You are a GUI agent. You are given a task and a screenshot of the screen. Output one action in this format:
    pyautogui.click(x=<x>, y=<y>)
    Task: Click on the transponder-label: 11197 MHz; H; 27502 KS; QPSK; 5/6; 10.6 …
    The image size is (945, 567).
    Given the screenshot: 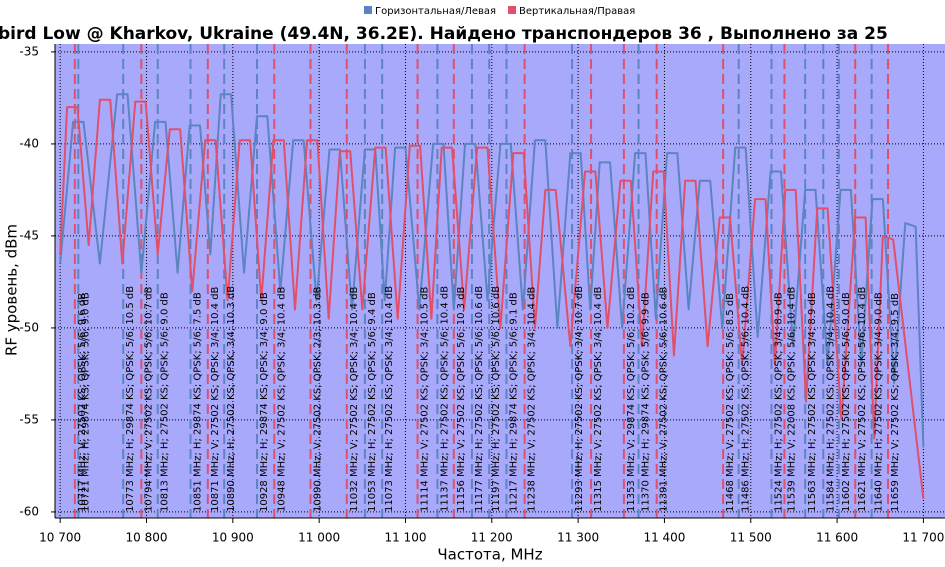 What is the action you would take?
    pyautogui.click(x=496, y=399)
    